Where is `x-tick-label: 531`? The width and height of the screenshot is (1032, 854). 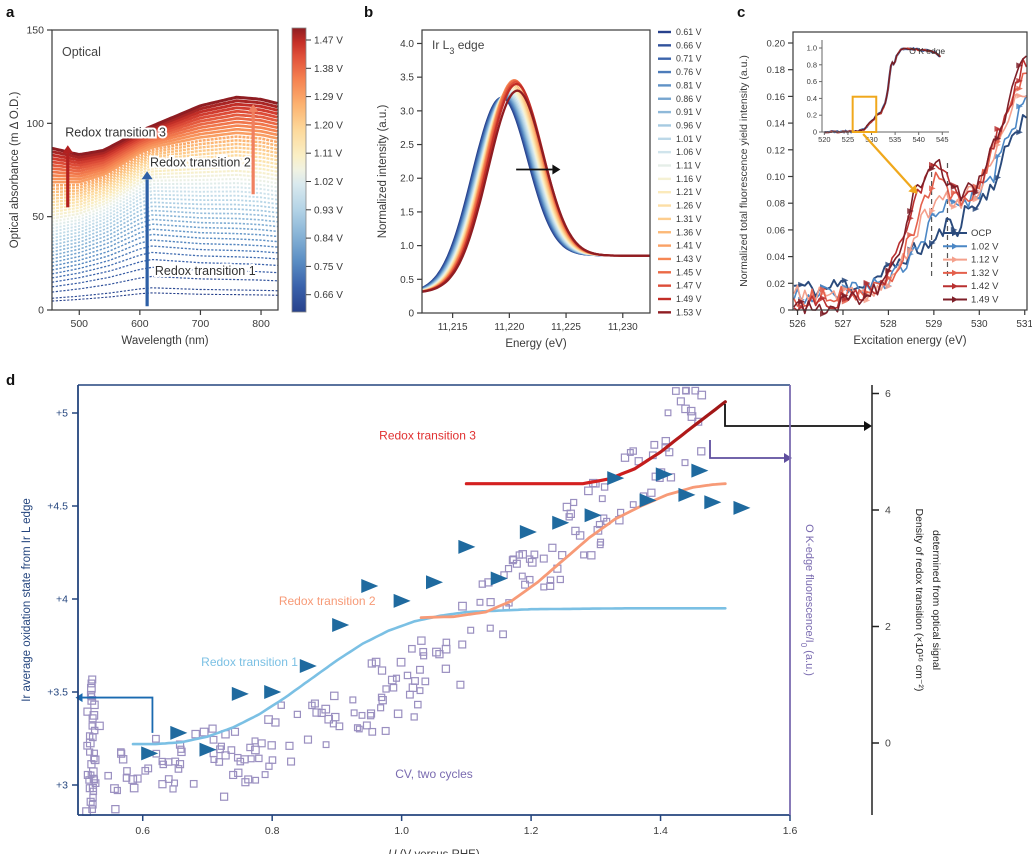 x-tick-label: 531 is located at coordinates (1024, 324).